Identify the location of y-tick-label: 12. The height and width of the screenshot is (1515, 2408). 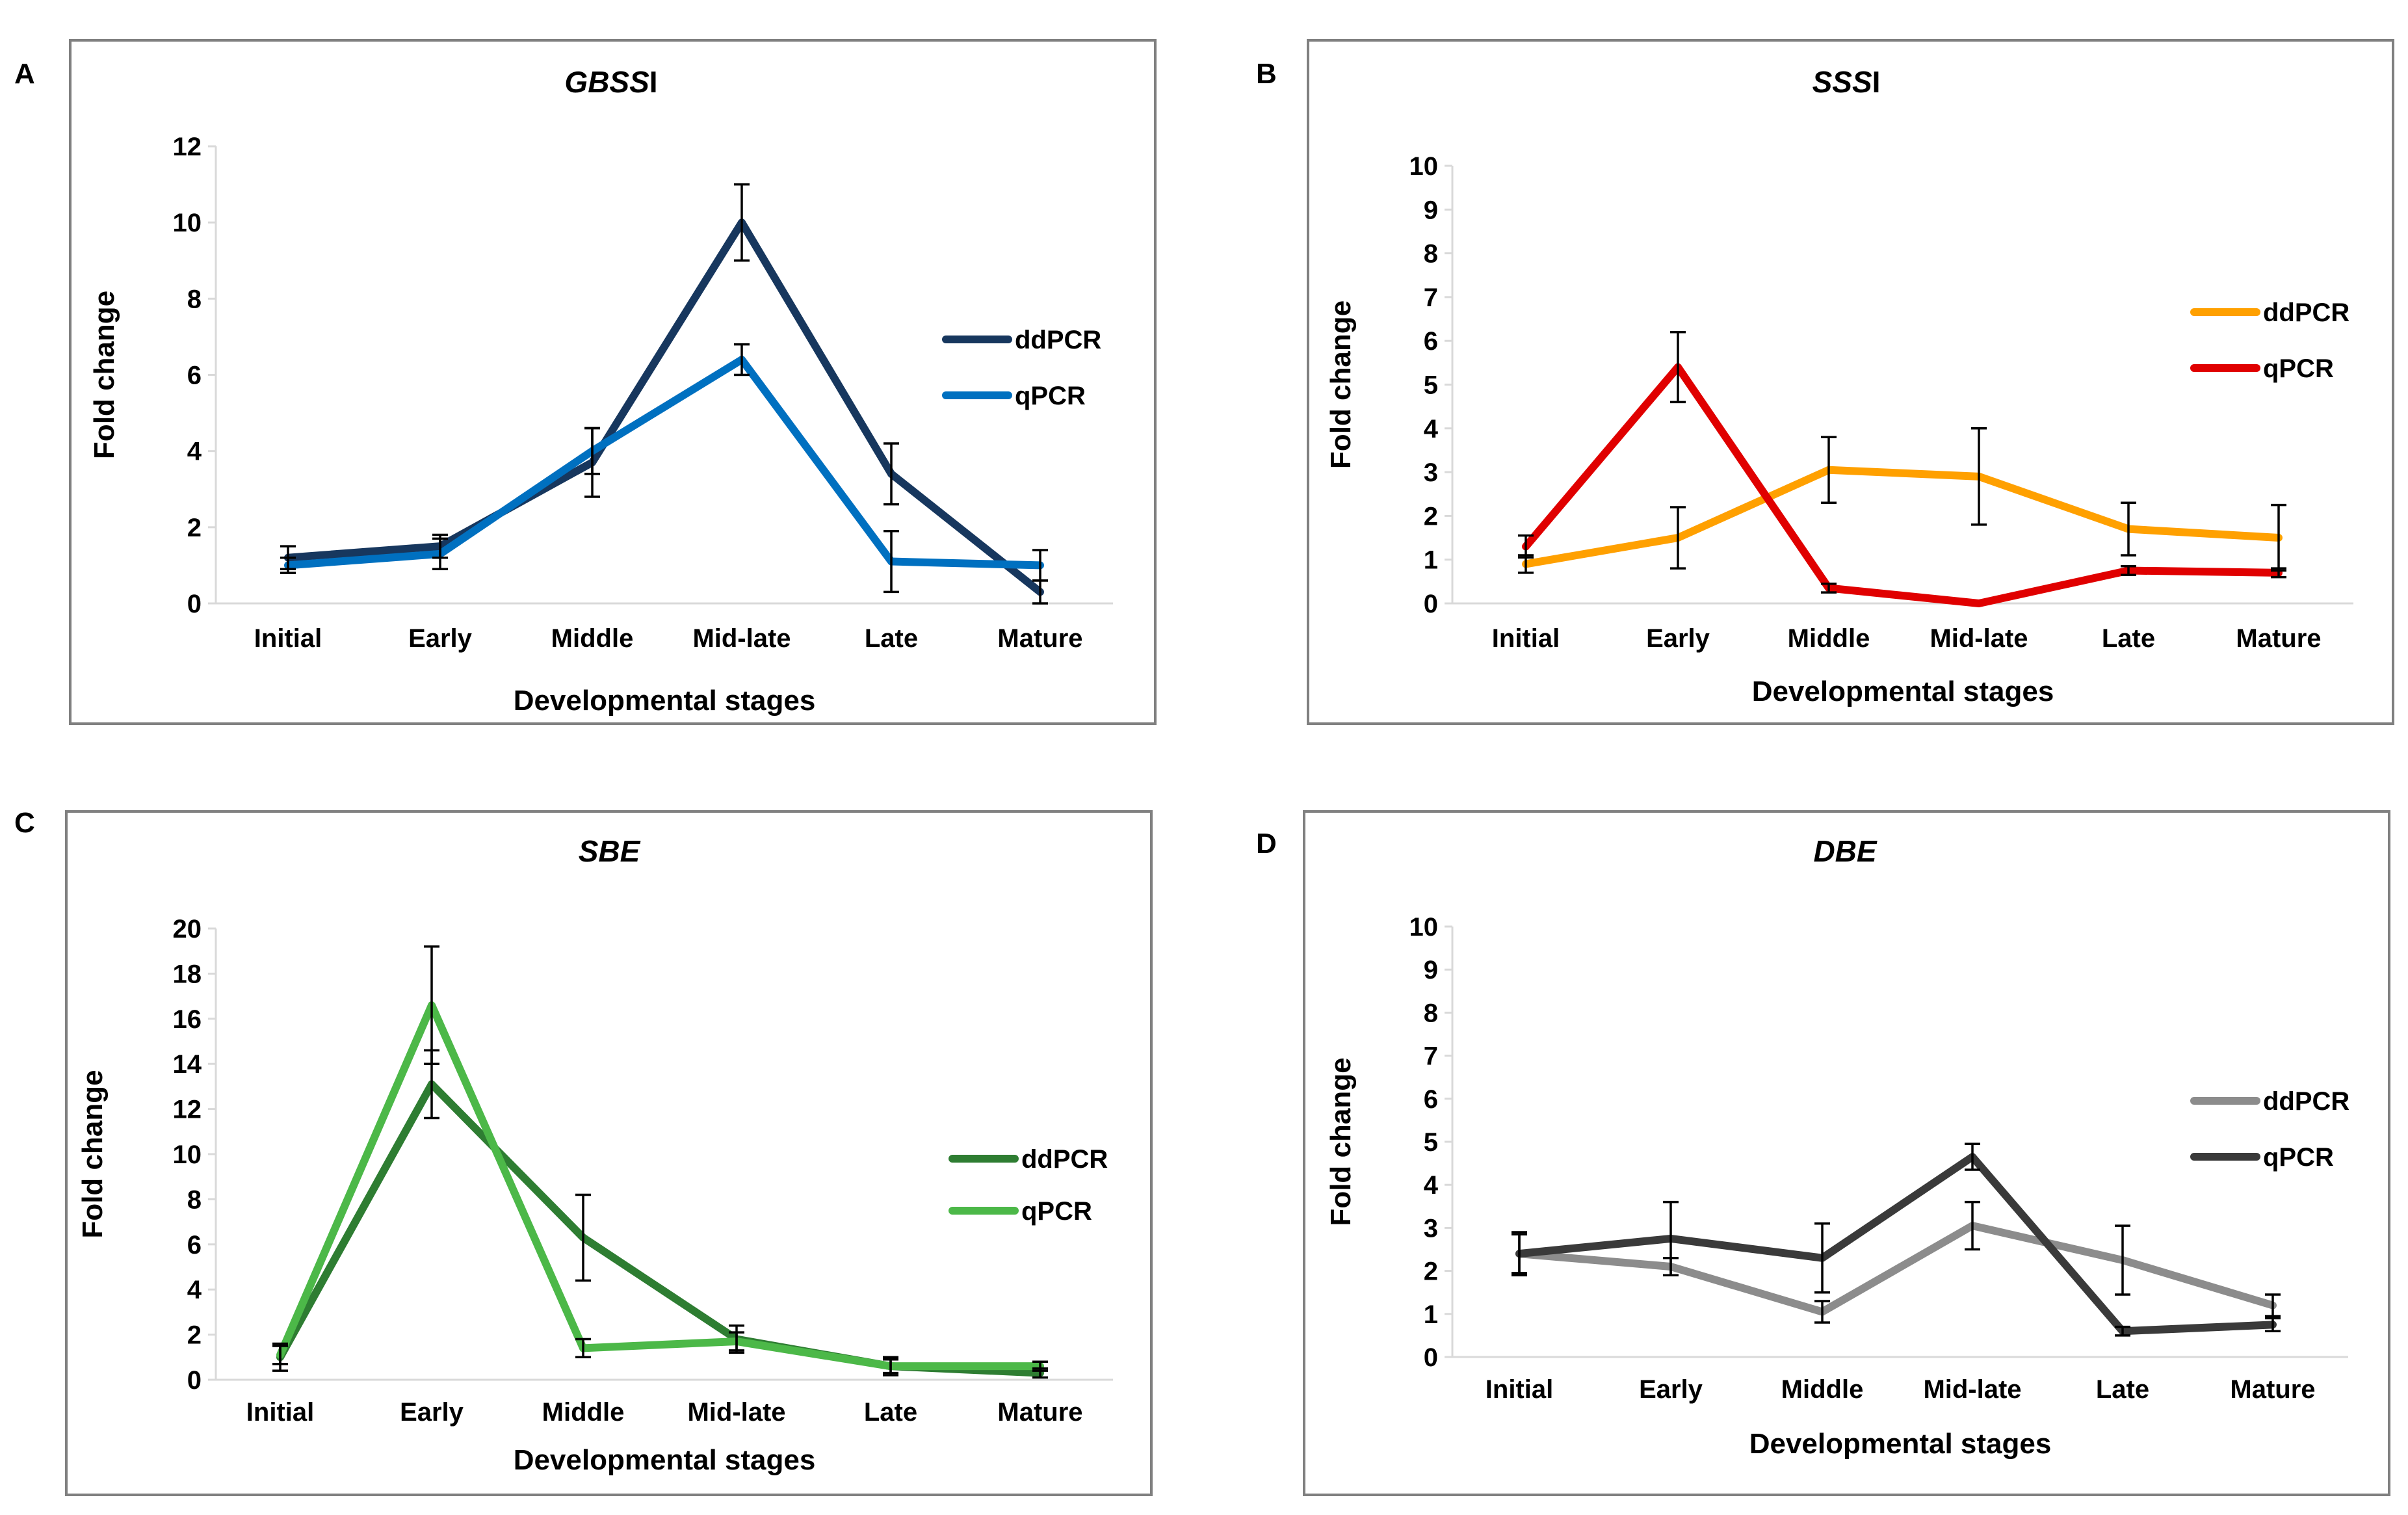
(188, 1110).